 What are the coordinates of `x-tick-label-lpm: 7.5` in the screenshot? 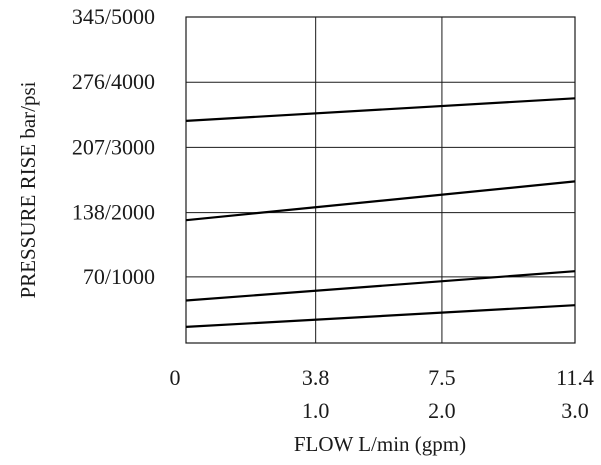 It's located at (442, 377).